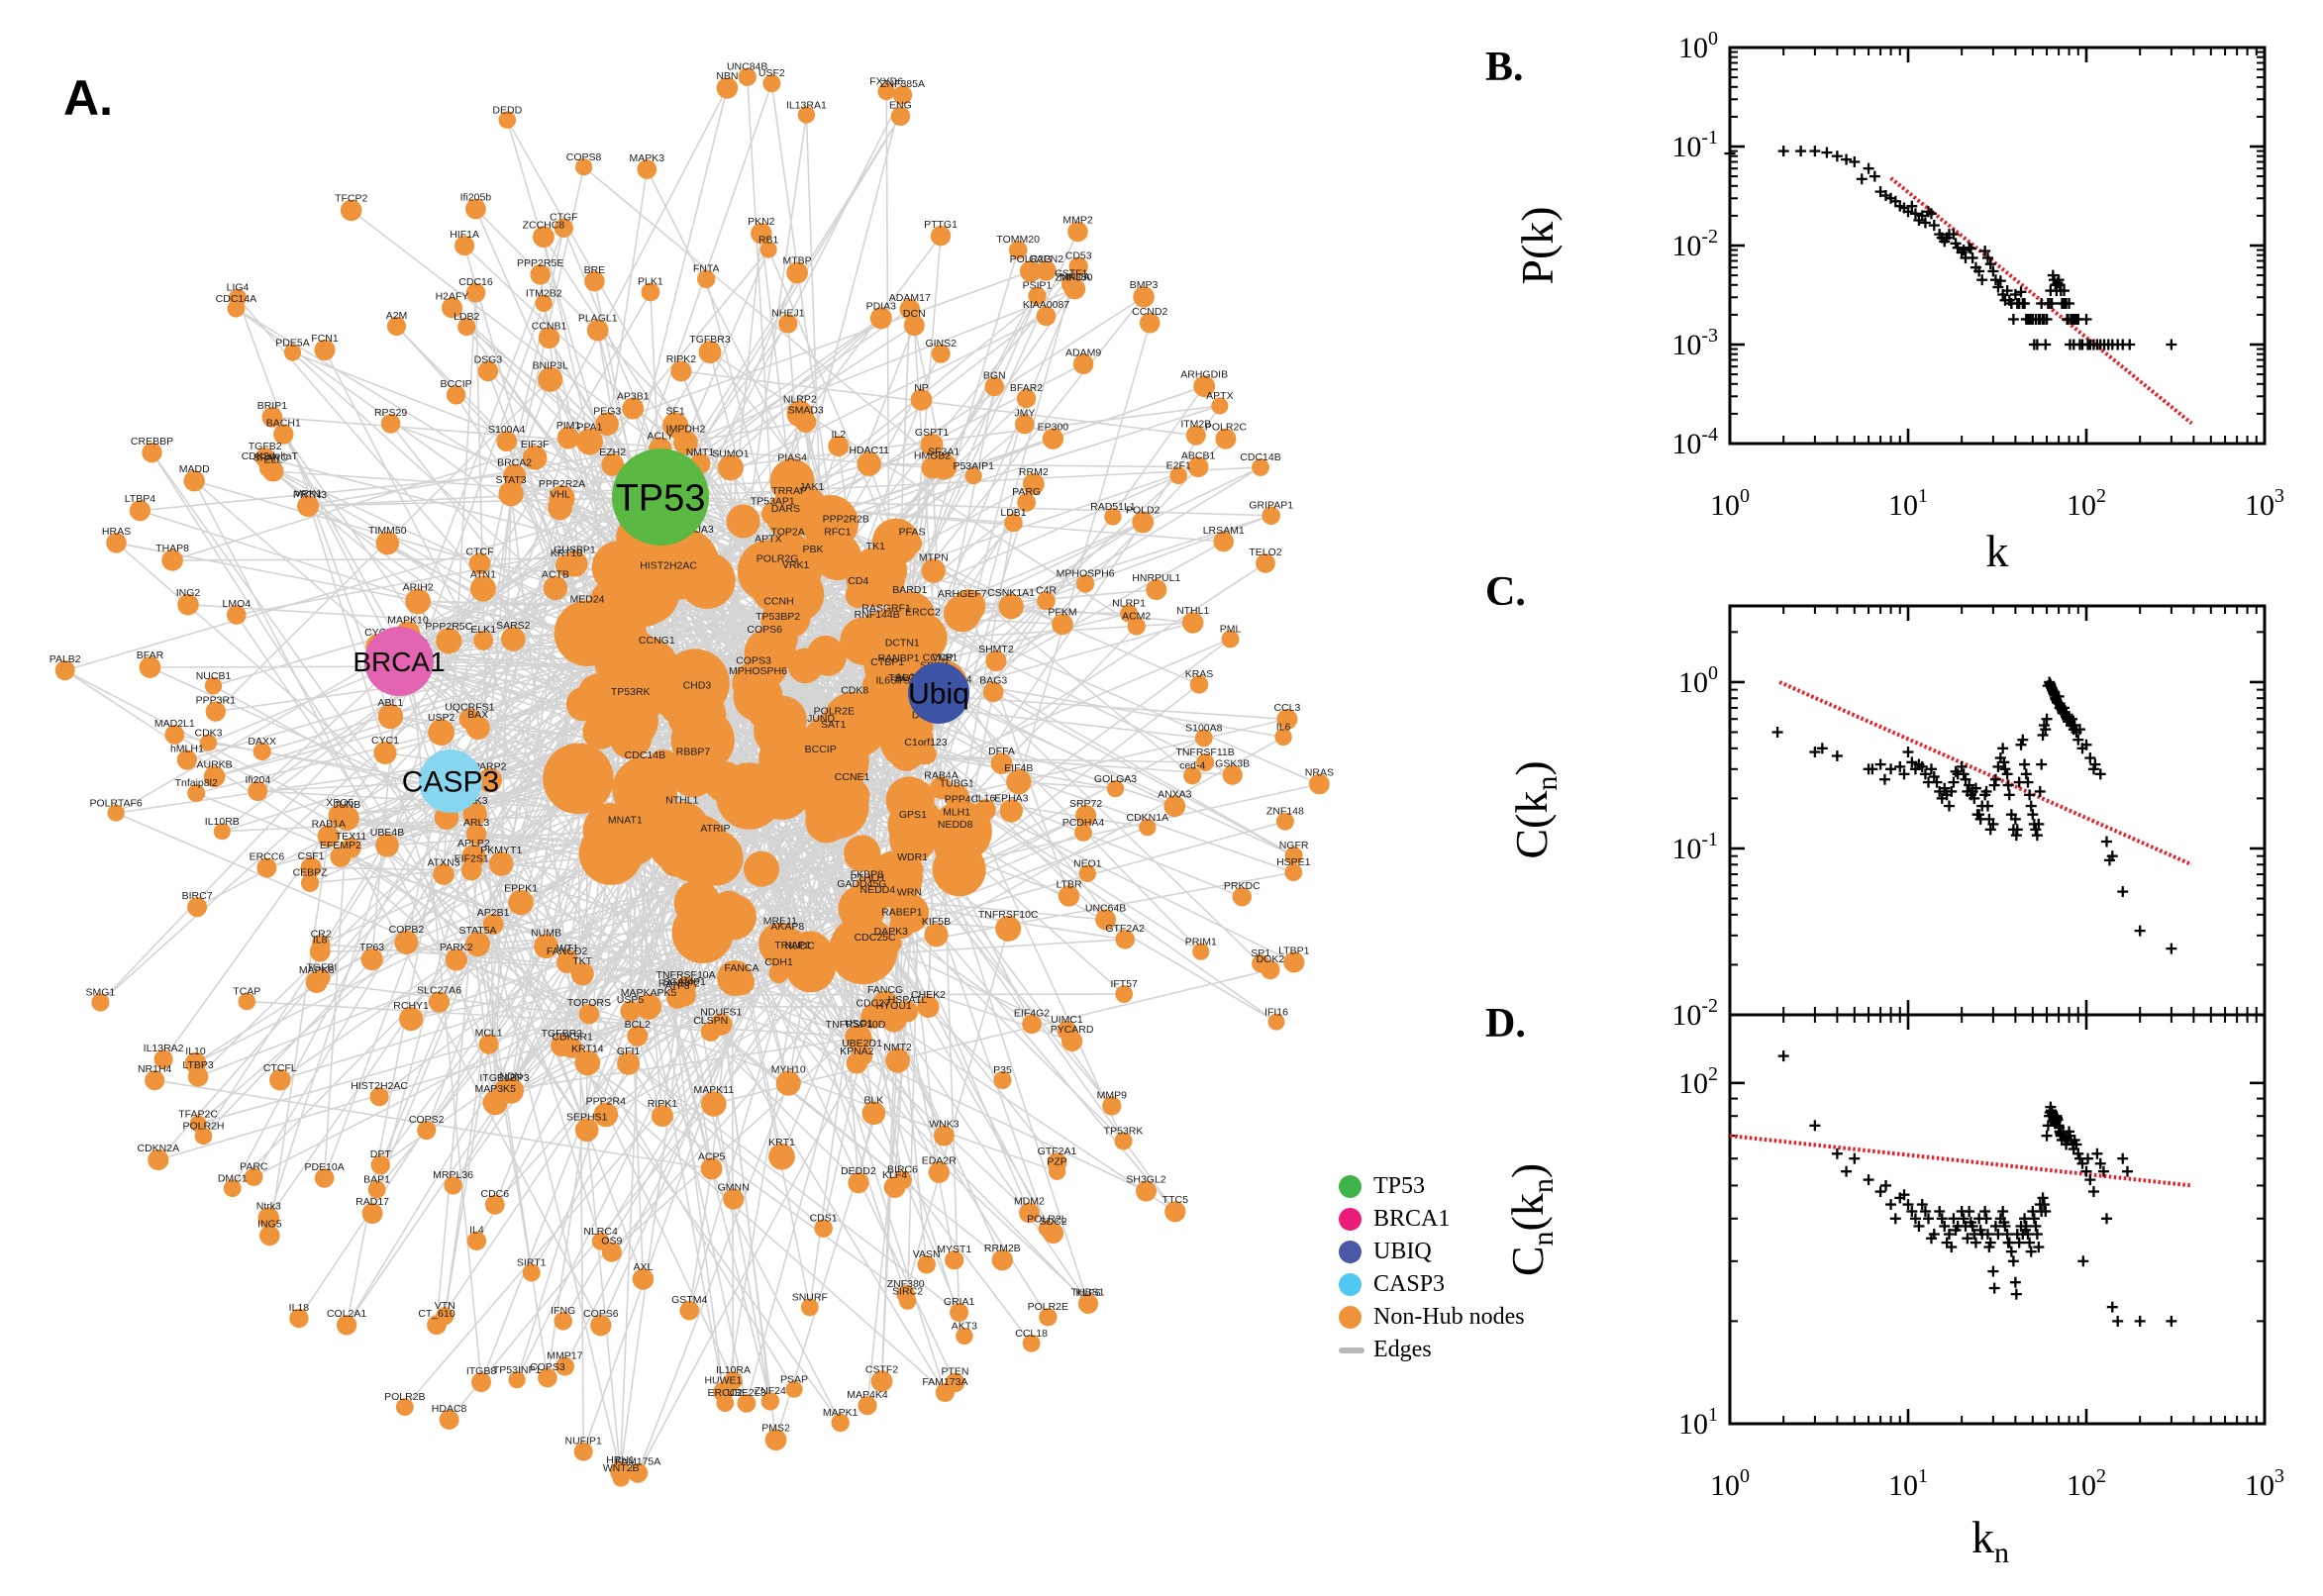 The image size is (2323, 1596). I want to click on svg-text: ARHGDIB, so click(1204, 374).